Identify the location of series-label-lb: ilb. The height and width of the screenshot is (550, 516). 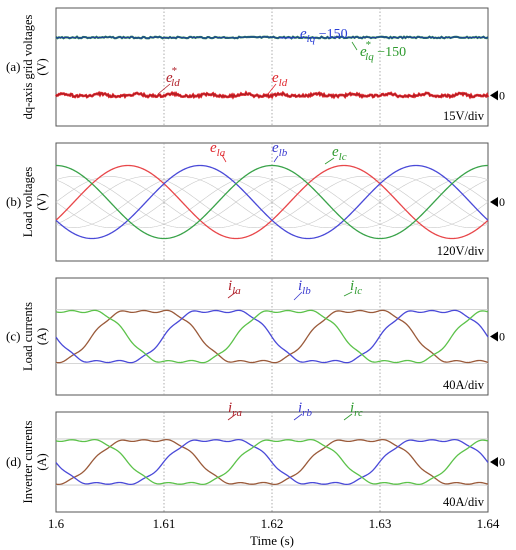
(304, 287).